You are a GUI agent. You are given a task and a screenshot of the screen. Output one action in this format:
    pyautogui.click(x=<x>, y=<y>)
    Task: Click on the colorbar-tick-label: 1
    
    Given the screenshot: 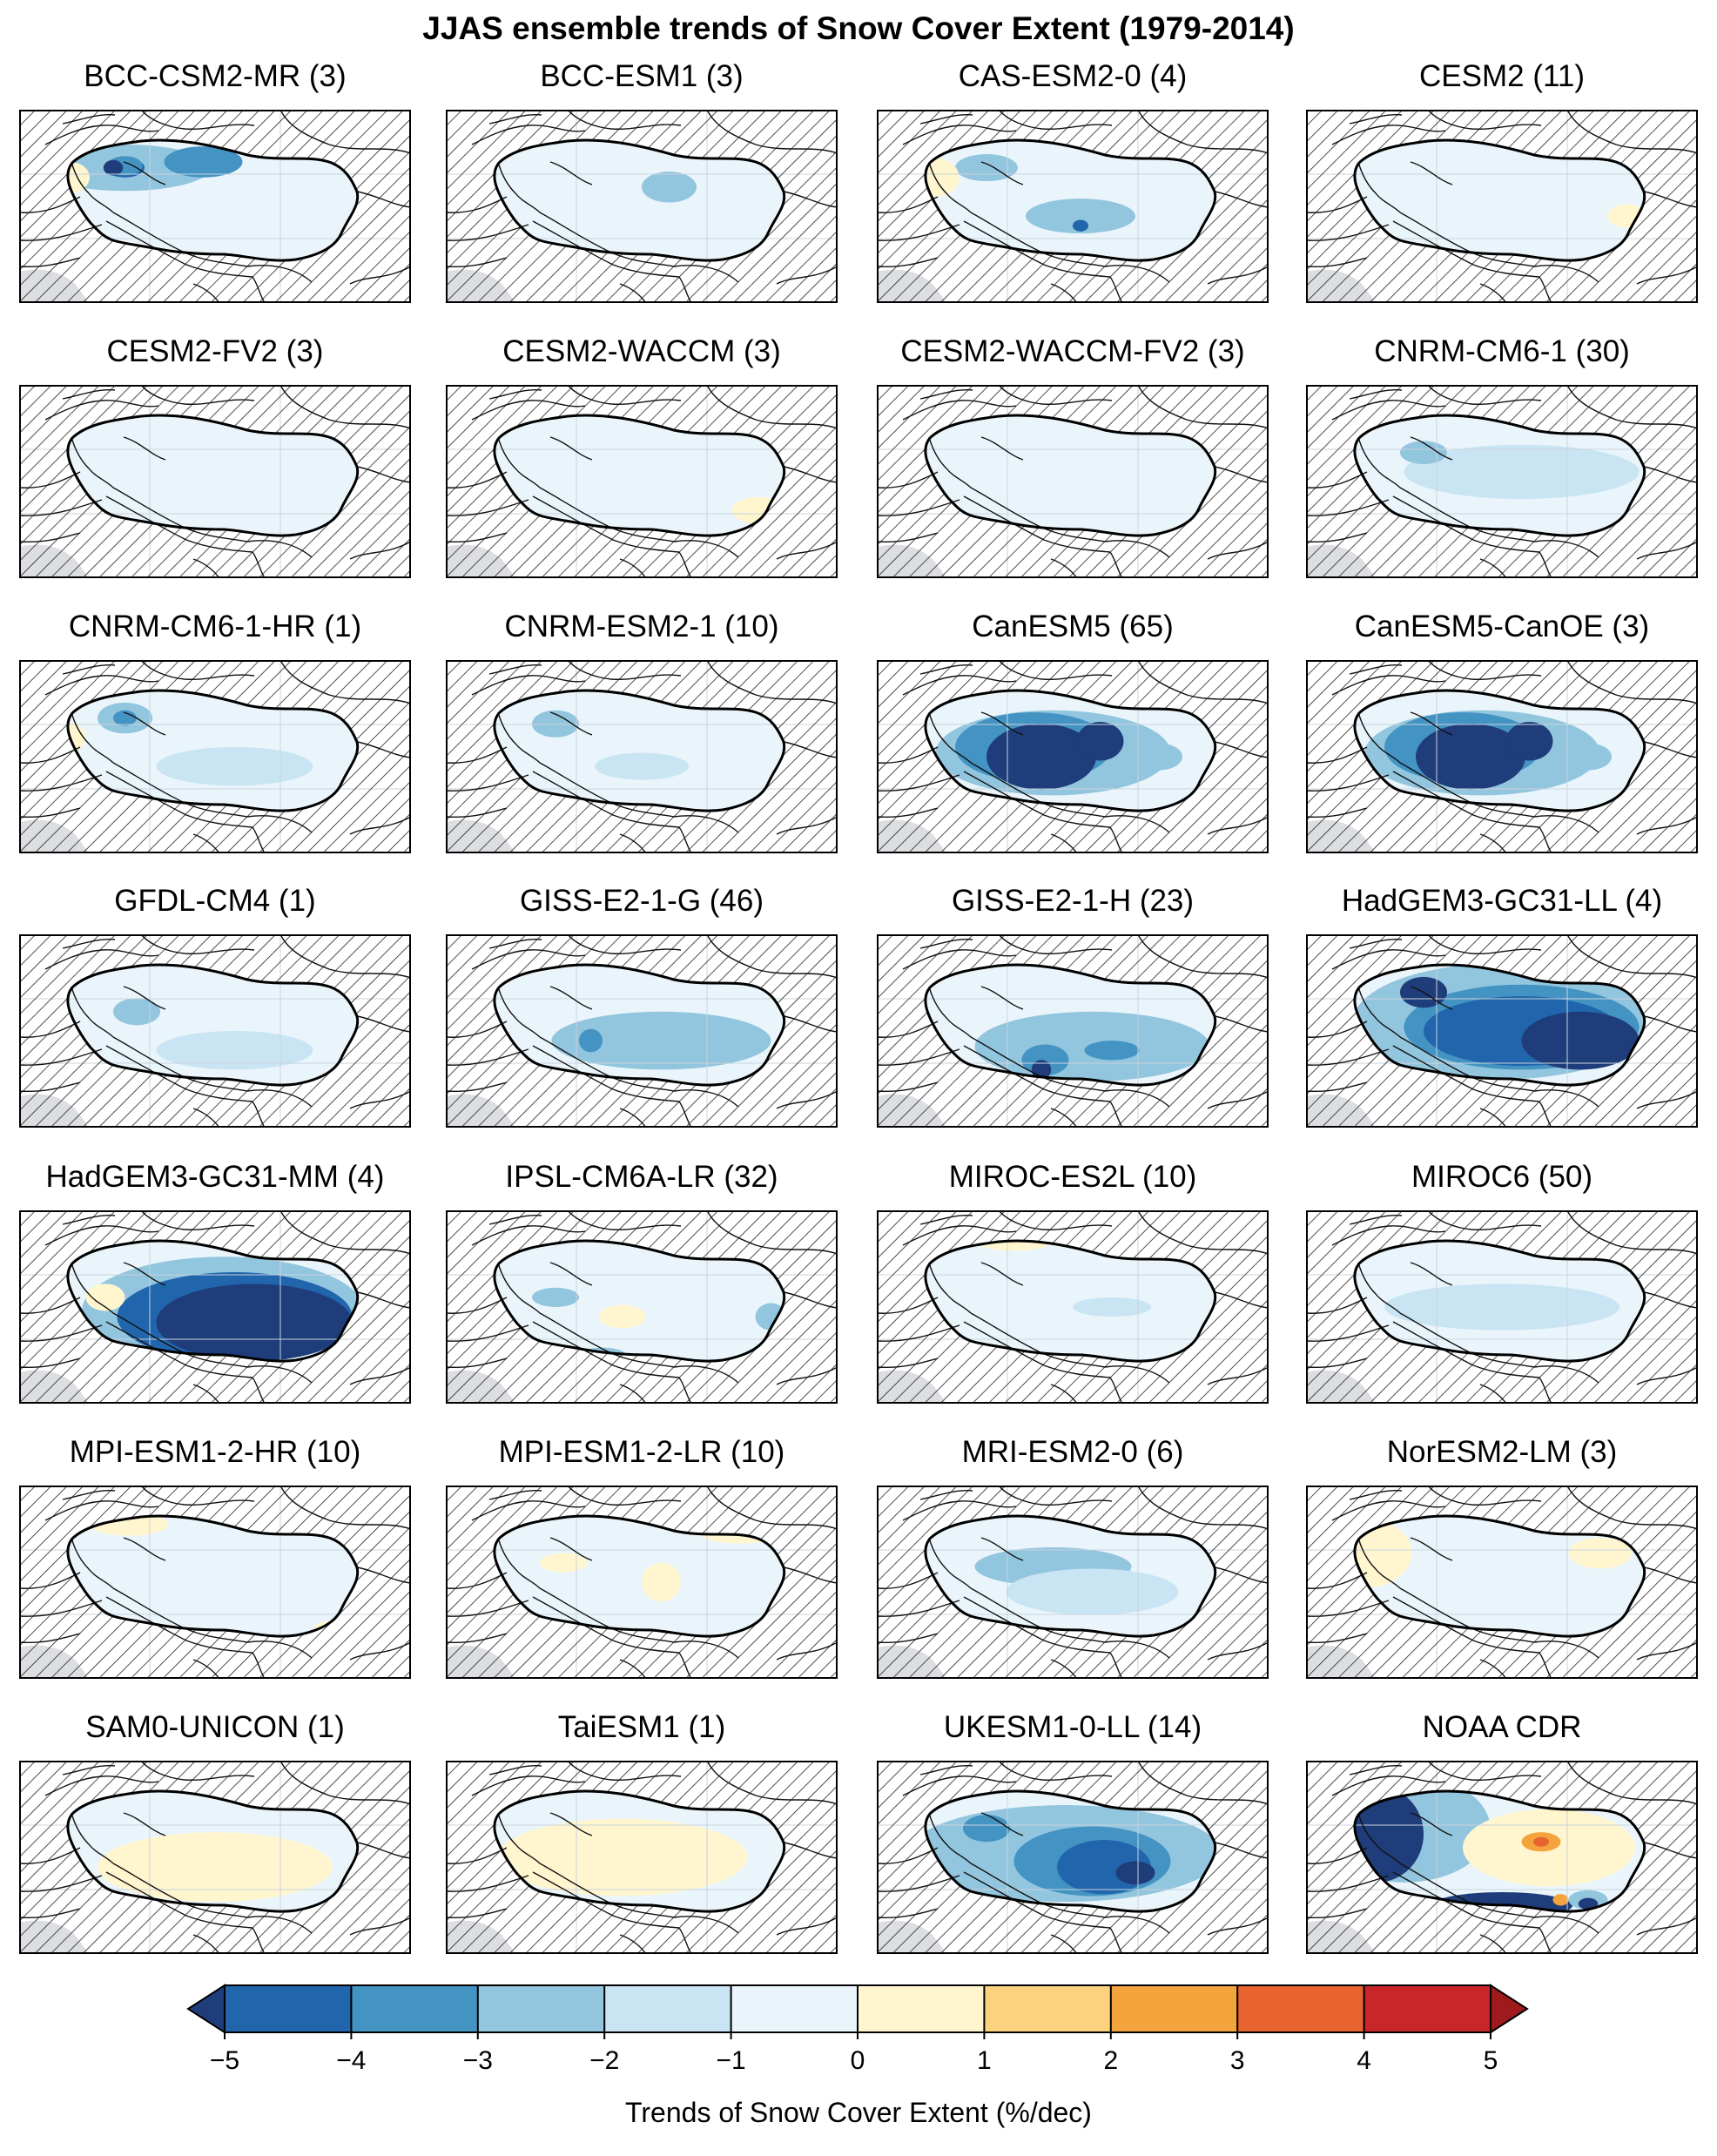 What is the action you would take?
    pyautogui.click(x=984, y=2060)
    